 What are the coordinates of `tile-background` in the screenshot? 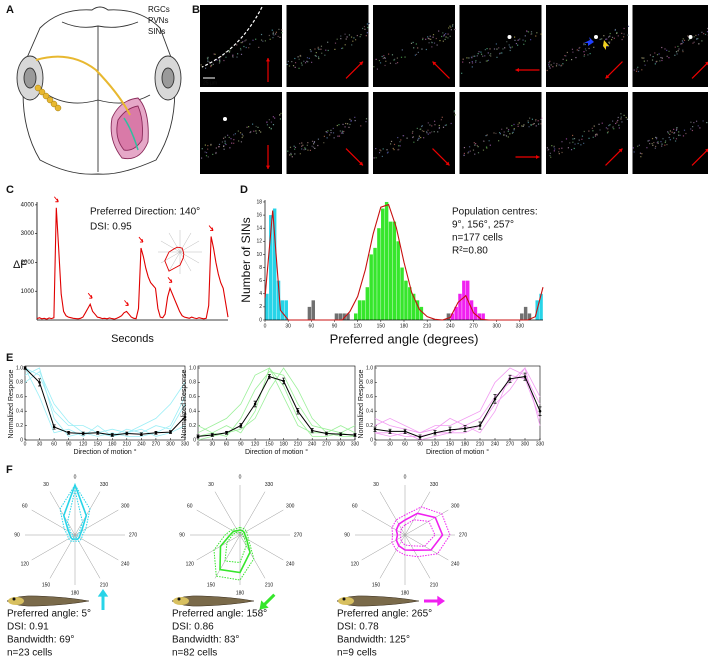 It's located at (670, 133).